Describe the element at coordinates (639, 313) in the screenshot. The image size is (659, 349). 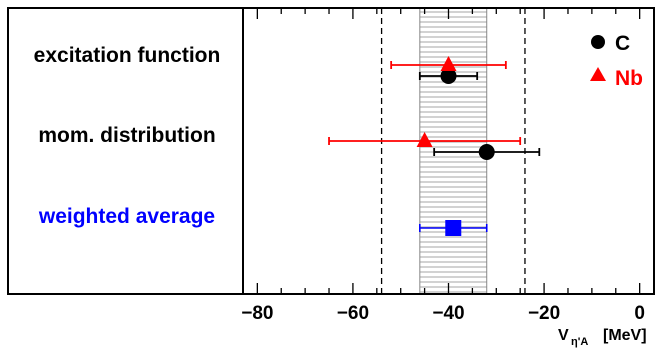
I see `x-tick-label: 0` at that location.